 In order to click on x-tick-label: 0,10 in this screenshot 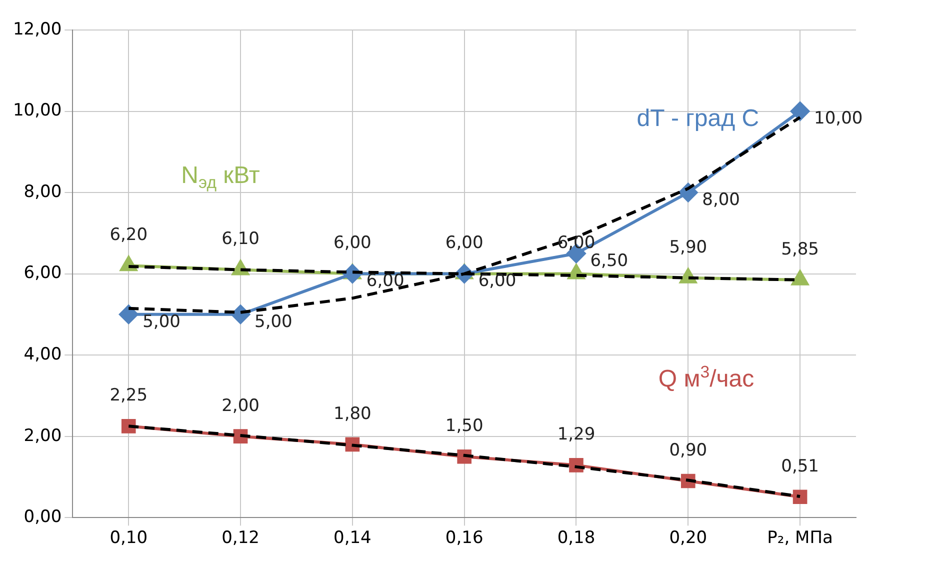, I will do `click(129, 538)`.